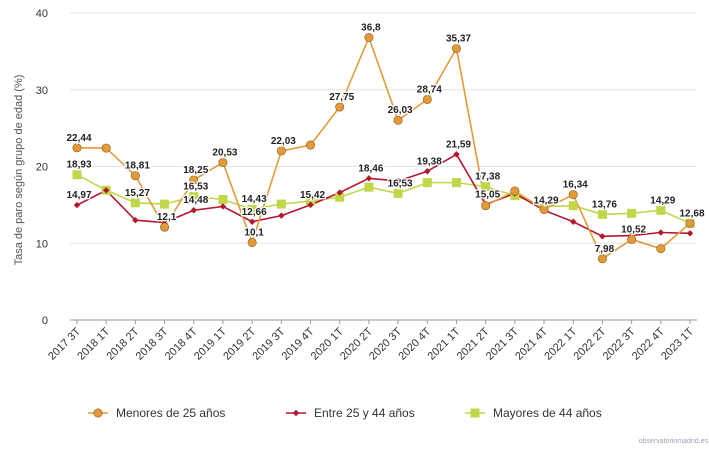 This screenshot has height=450, width=709. What do you see at coordinates (341, 97) in the screenshot?
I see `data-label: 27,75` at bounding box center [341, 97].